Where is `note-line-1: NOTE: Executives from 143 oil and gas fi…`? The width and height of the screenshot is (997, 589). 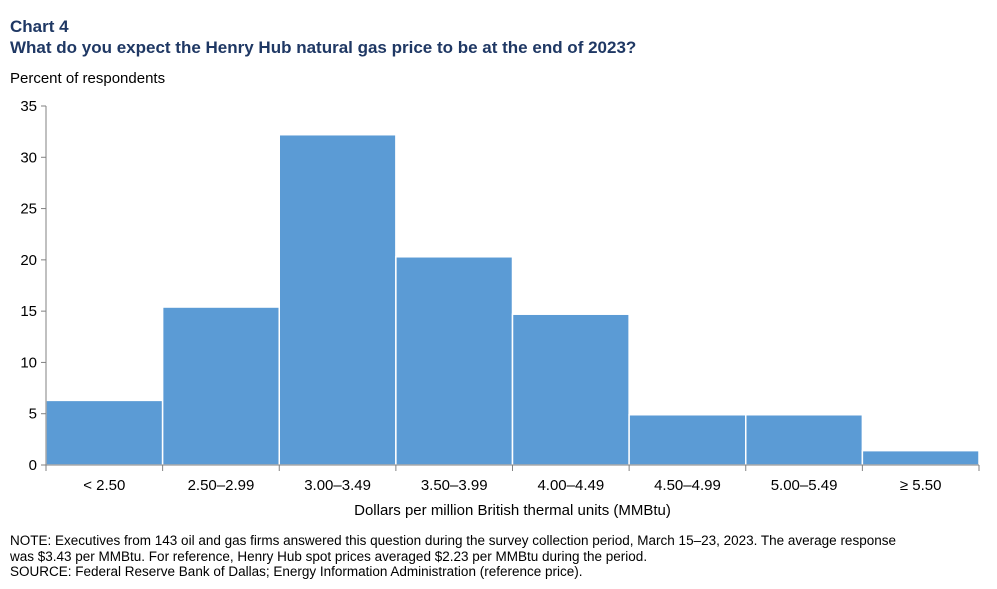 note-line-1: NOTE: Executives from 143 oil and gas fi… is located at coordinates (453, 540).